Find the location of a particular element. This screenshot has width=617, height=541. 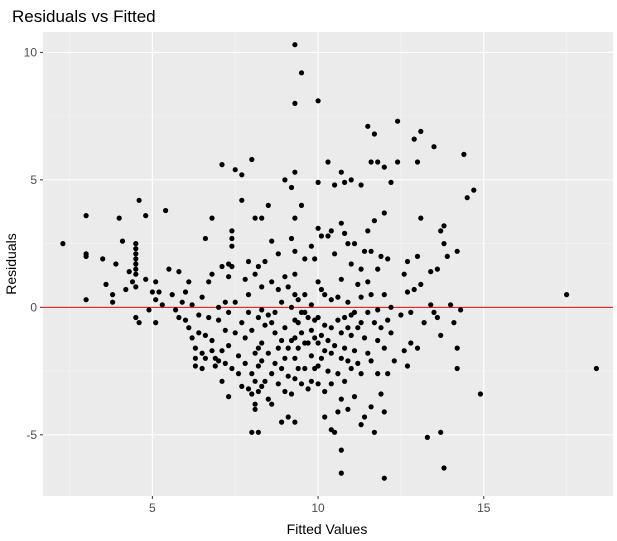

y-tick-label: 10 is located at coordinates (31, 52).